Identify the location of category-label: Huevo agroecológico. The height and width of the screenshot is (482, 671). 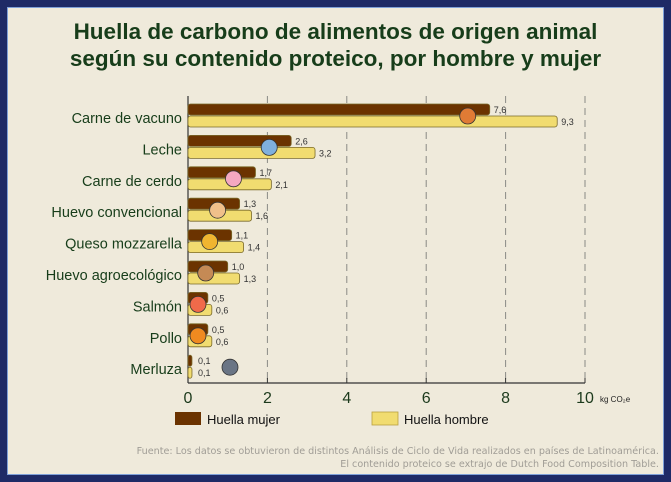
(114, 276).